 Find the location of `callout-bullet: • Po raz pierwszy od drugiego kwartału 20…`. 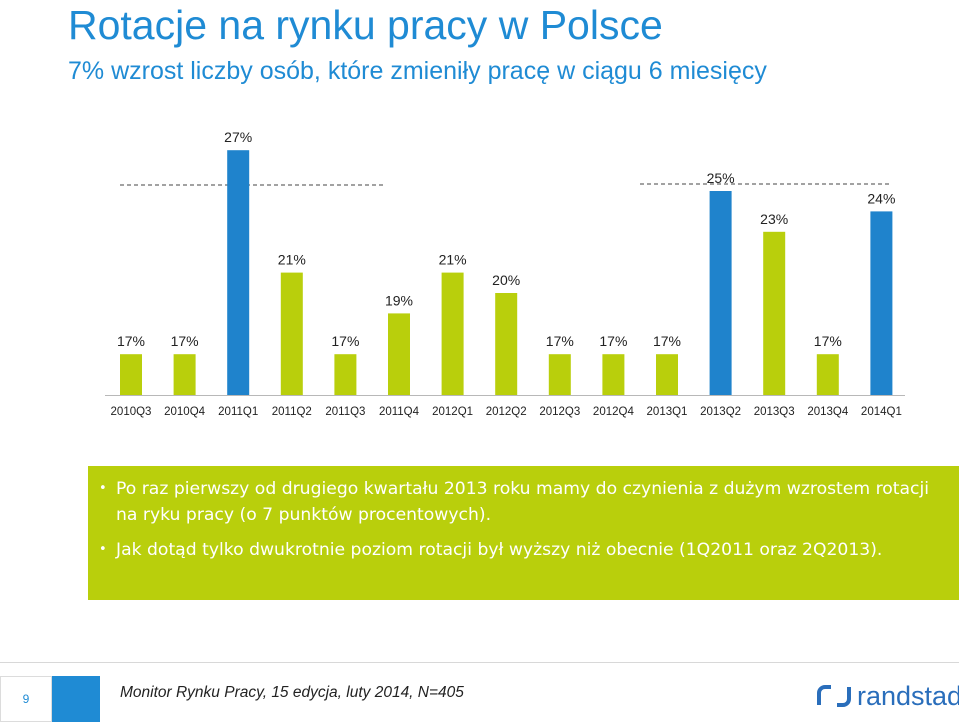

callout-bullet: • Po raz pierwszy od drugiego kwartału 20… is located at coordinates (514, 502).